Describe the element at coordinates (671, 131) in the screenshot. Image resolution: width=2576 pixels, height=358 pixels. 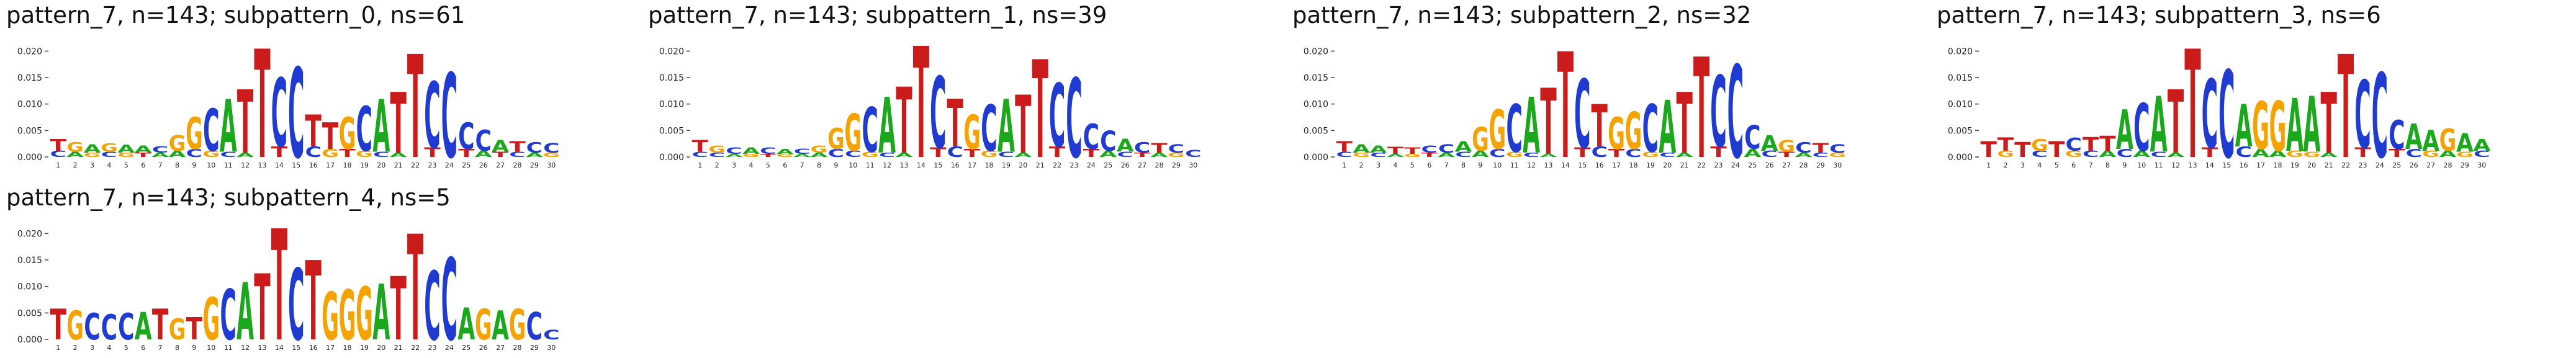
I see `y-tick-label: 0.005` at that location.